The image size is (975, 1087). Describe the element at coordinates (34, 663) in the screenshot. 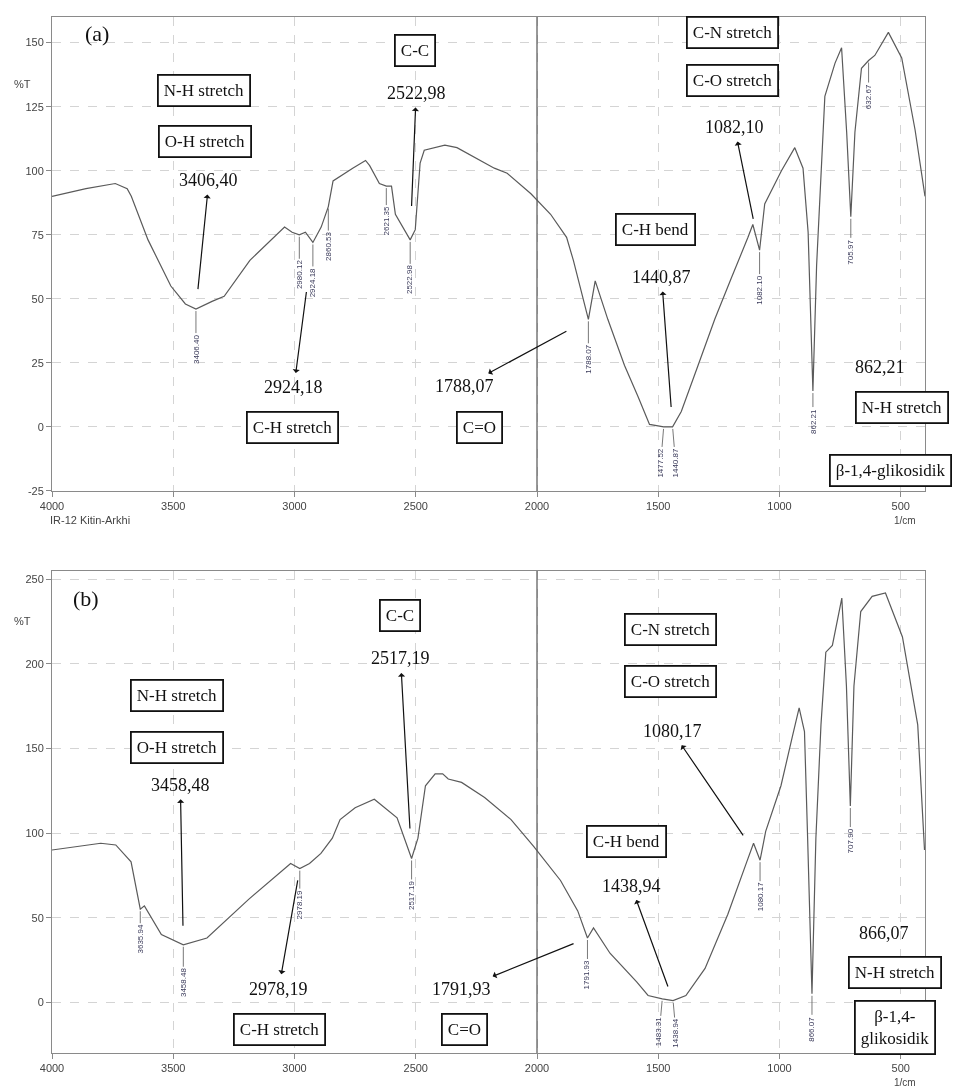

I see `y-tick-label: 200` at that location.